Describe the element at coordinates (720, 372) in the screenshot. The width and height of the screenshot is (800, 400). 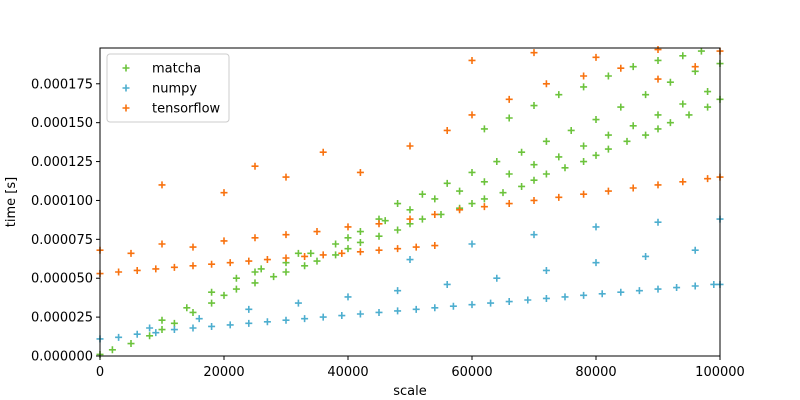
I see `x-tick-label: 100000` at that location.